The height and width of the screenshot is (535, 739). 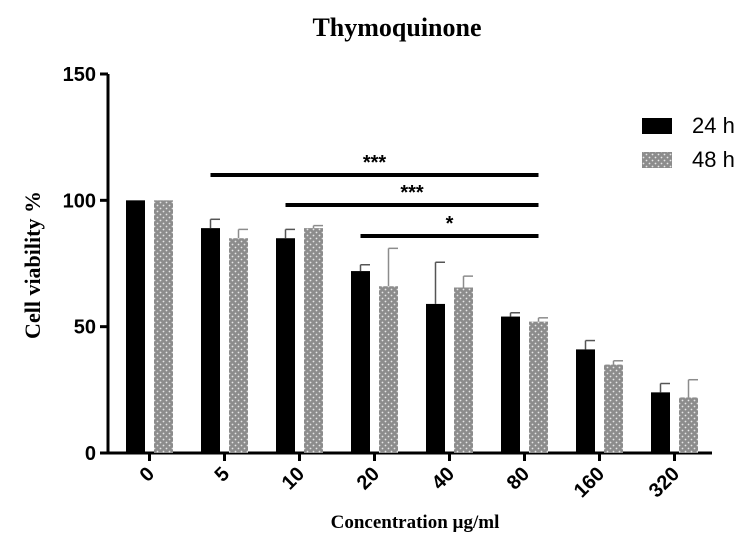 What do you see at coordinates (293, 478) in the screenshot?
I see `x-tick-label: 10` at bounding box center [293, 478].